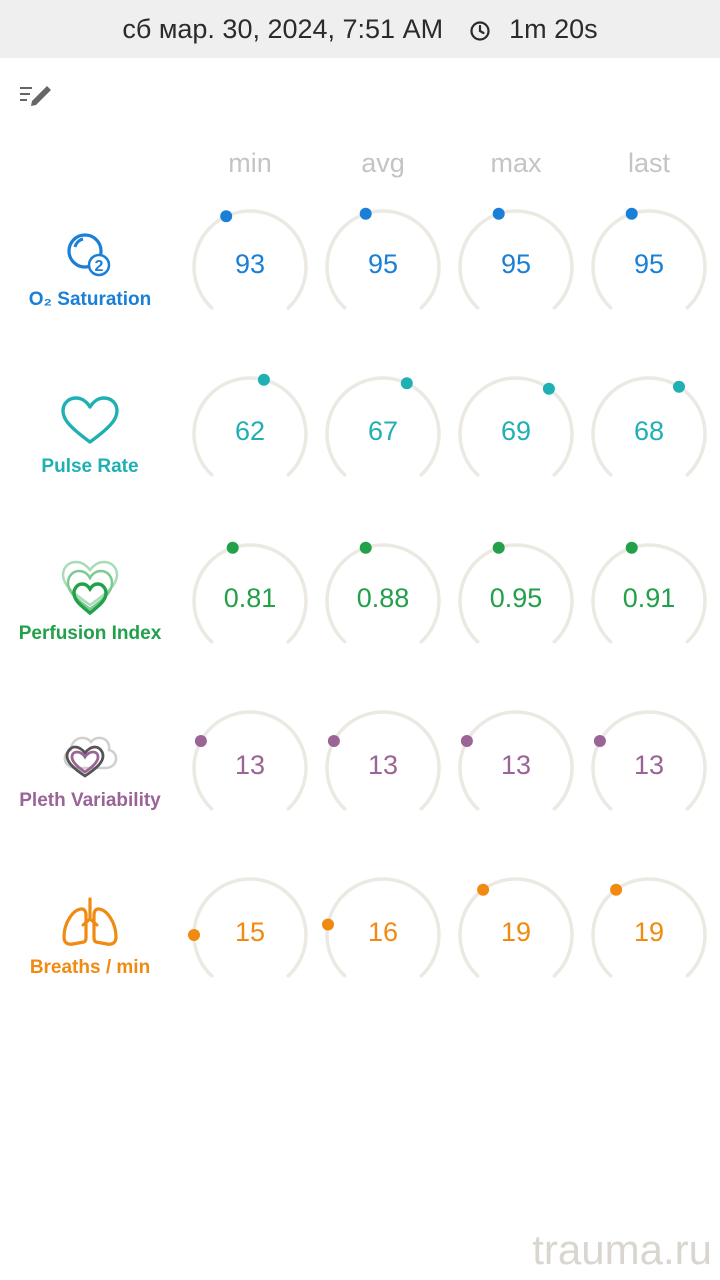  Describe the element at coordinates (383, 598) in the screenshot. I see `gauge-value: 0.88` at that location.